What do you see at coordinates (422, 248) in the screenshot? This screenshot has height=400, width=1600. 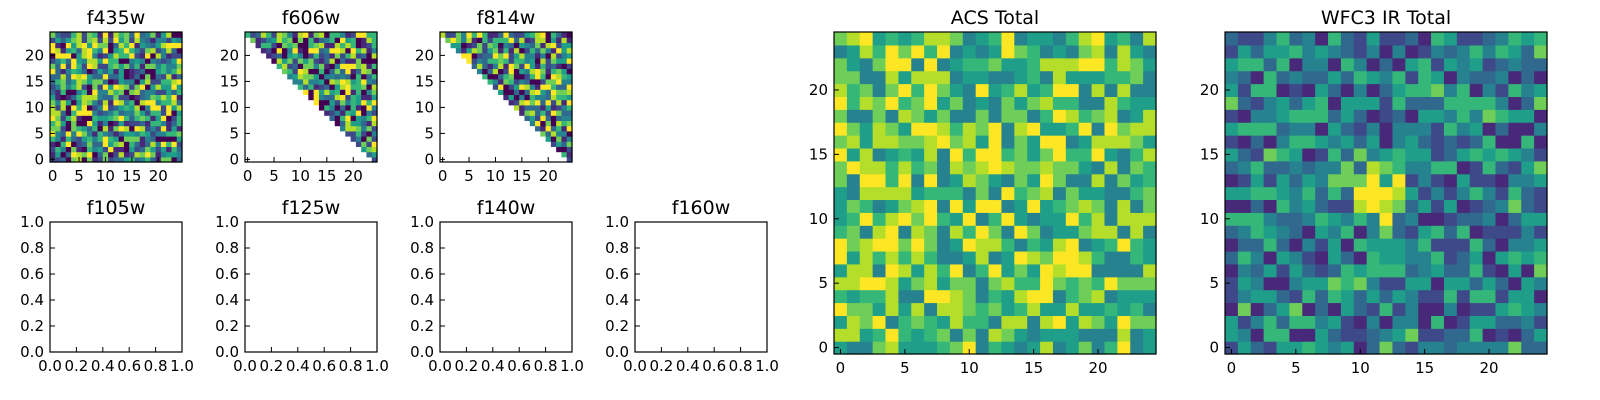 I see `f140w-ytick-label: 0.8` at bounding box center [422, 248].